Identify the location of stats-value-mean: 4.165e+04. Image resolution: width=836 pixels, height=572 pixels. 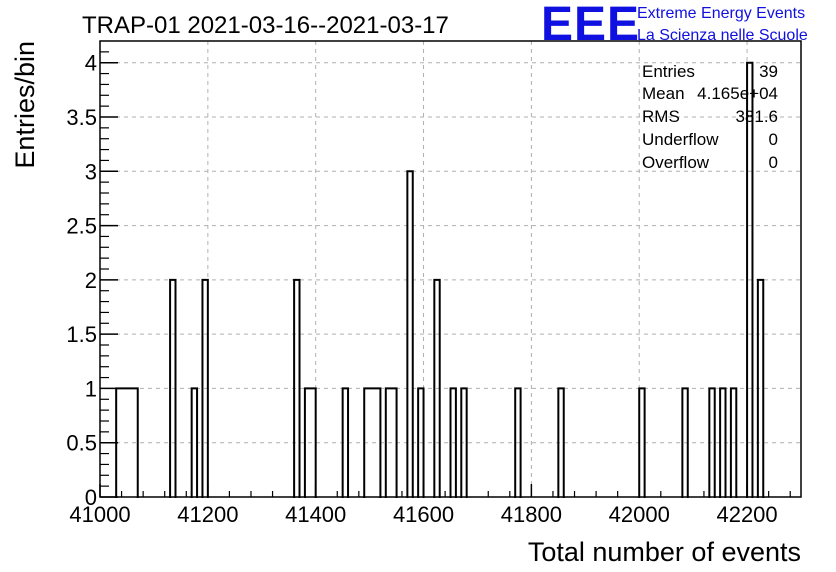
(737, 93).